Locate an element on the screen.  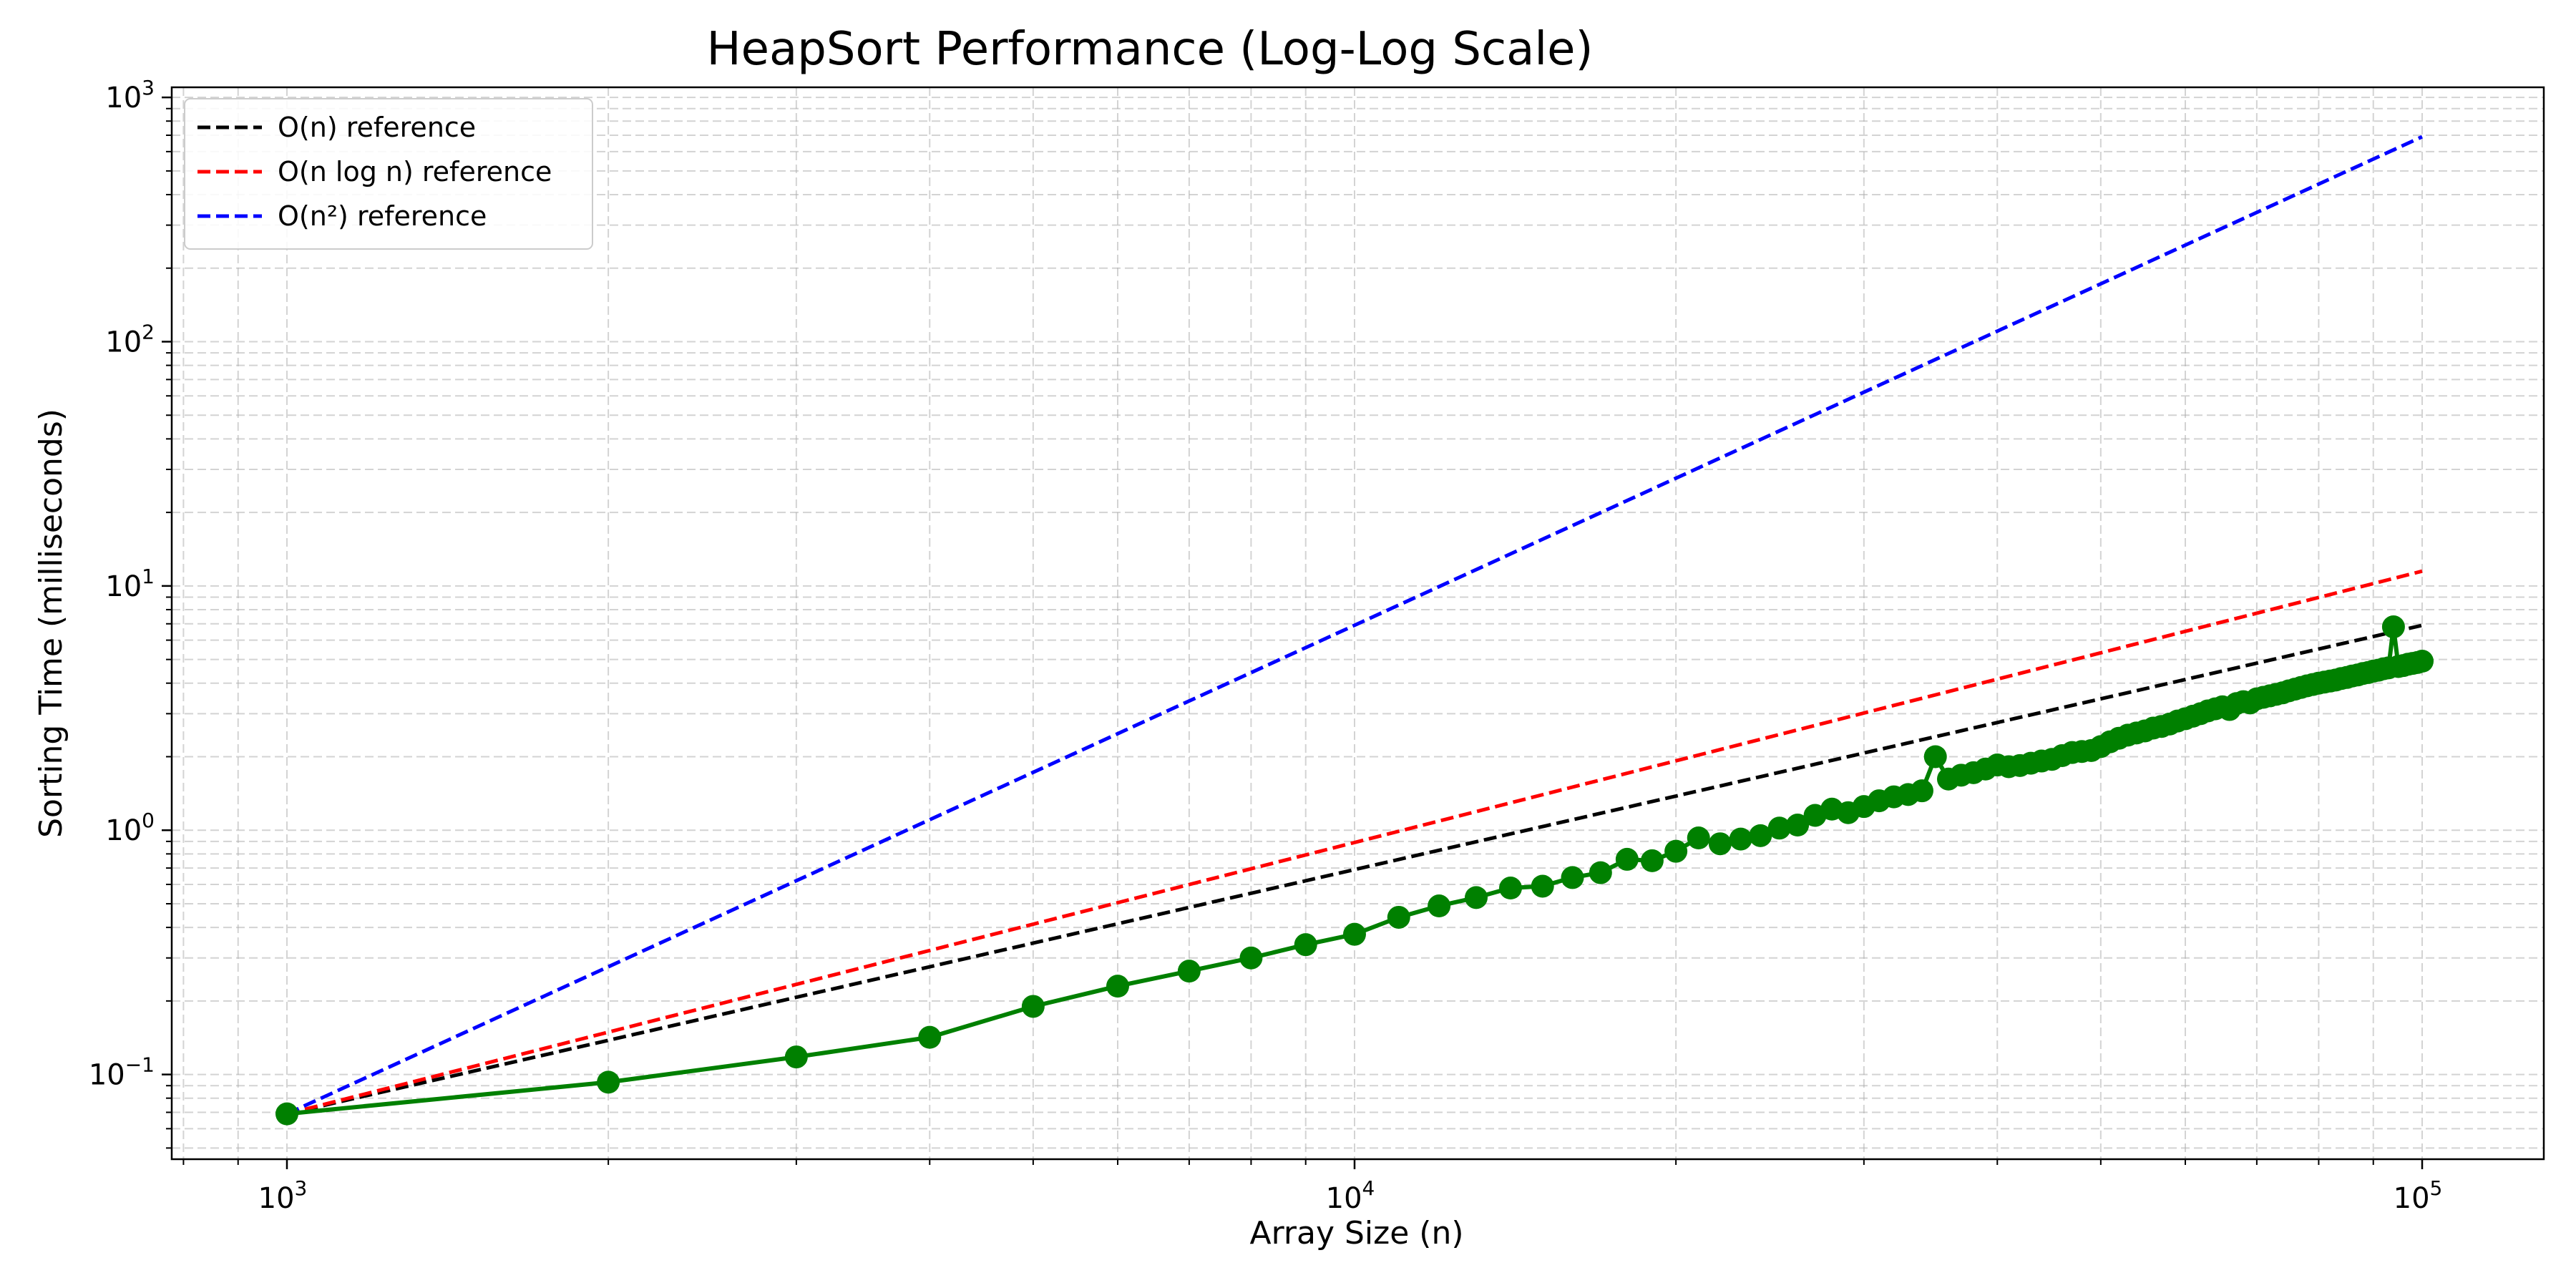
x-axis-label: Array Size (n) is located at coordinates (1356, 1233).